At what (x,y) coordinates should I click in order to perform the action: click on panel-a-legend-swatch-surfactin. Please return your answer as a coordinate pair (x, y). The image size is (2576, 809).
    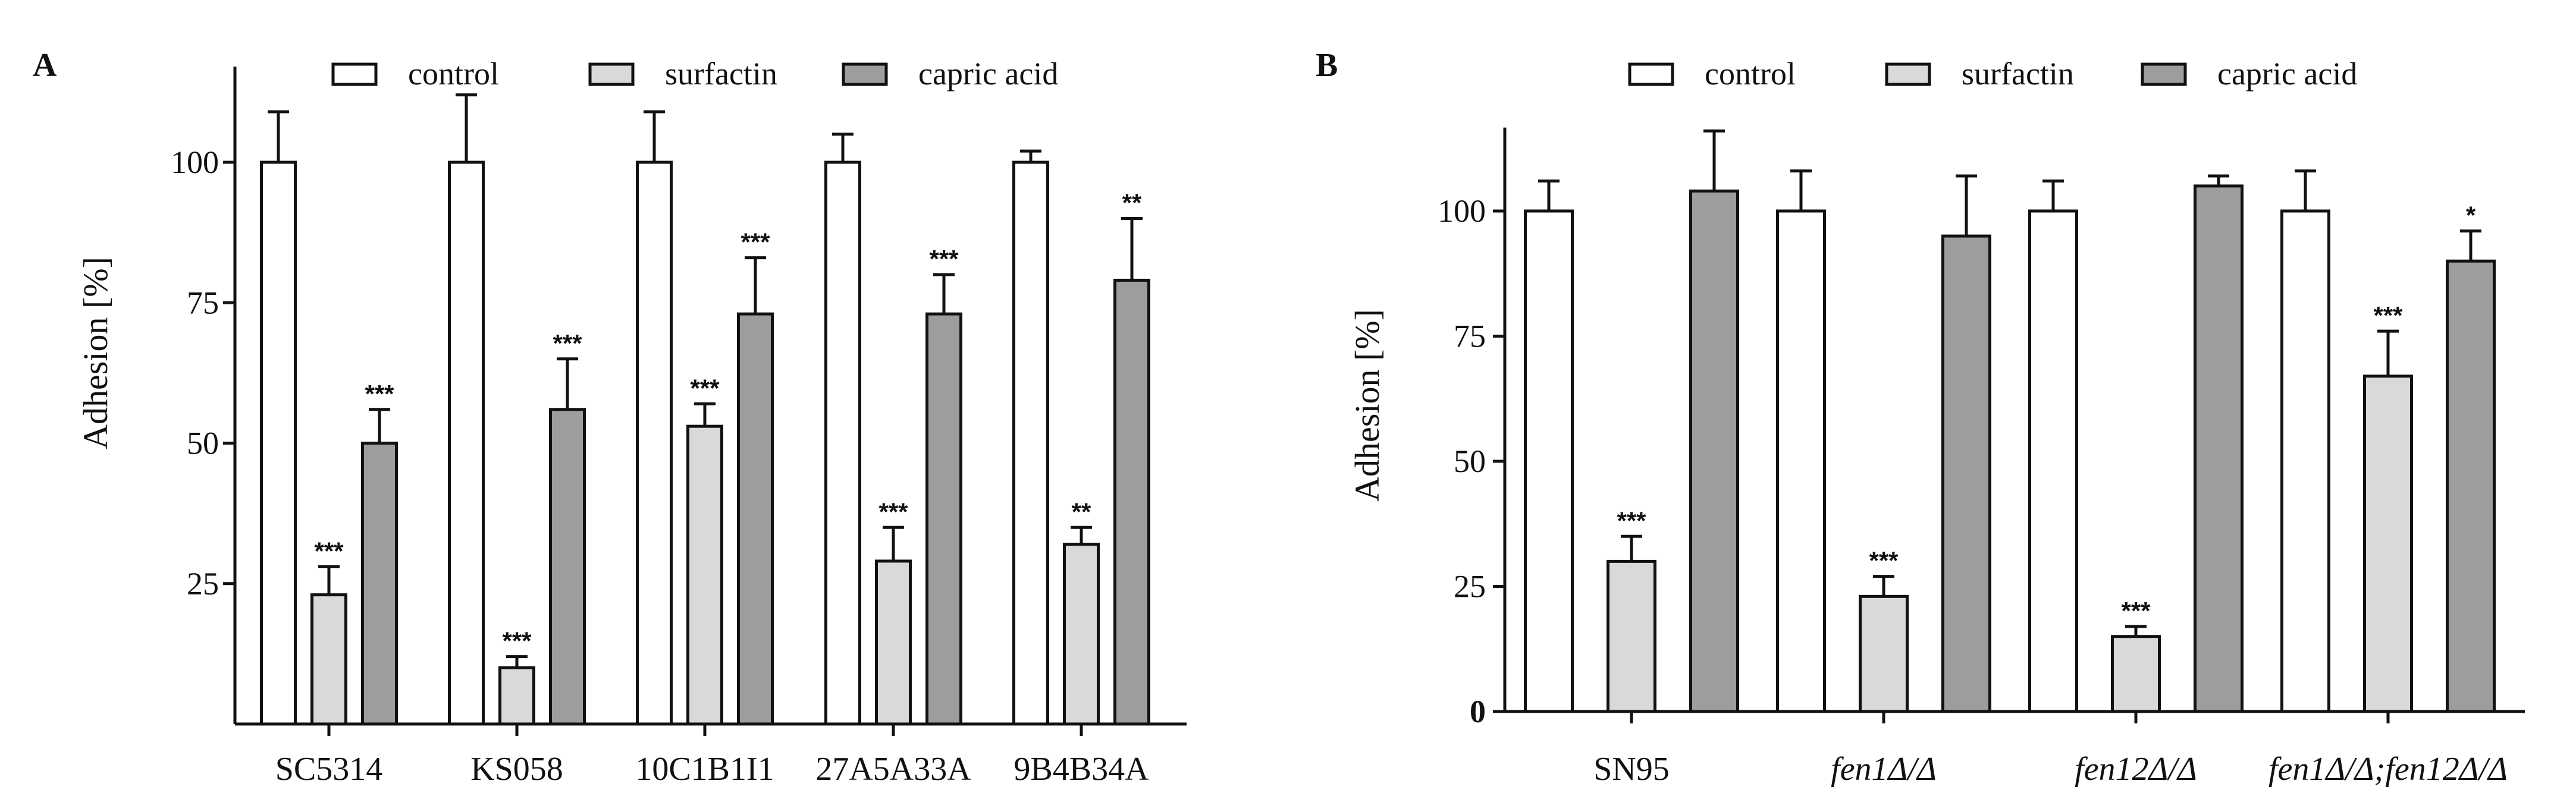
    Looking at the image, I should click on (611, 74).